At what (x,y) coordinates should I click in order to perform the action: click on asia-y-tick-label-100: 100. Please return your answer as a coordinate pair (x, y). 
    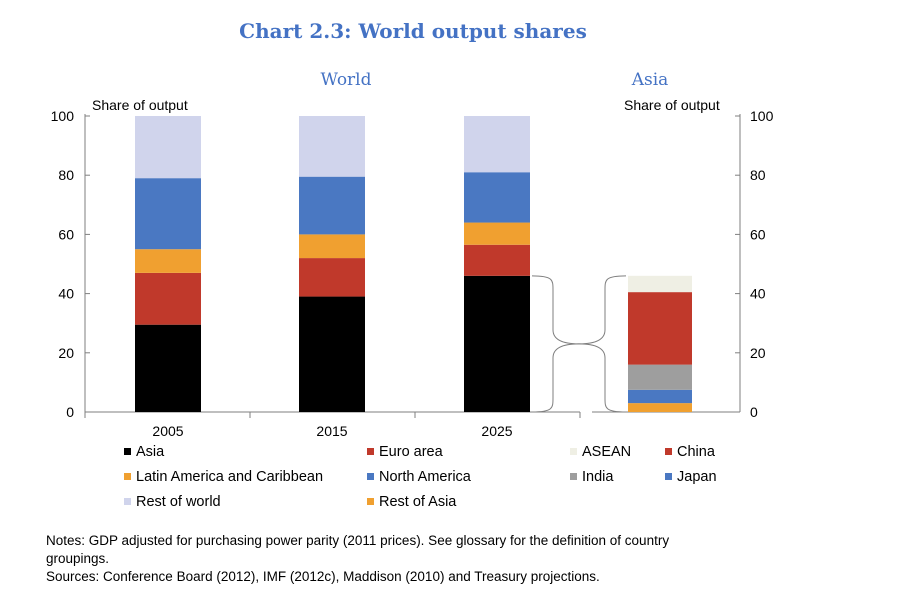
    Looking at the image, I should click on (762, 116).